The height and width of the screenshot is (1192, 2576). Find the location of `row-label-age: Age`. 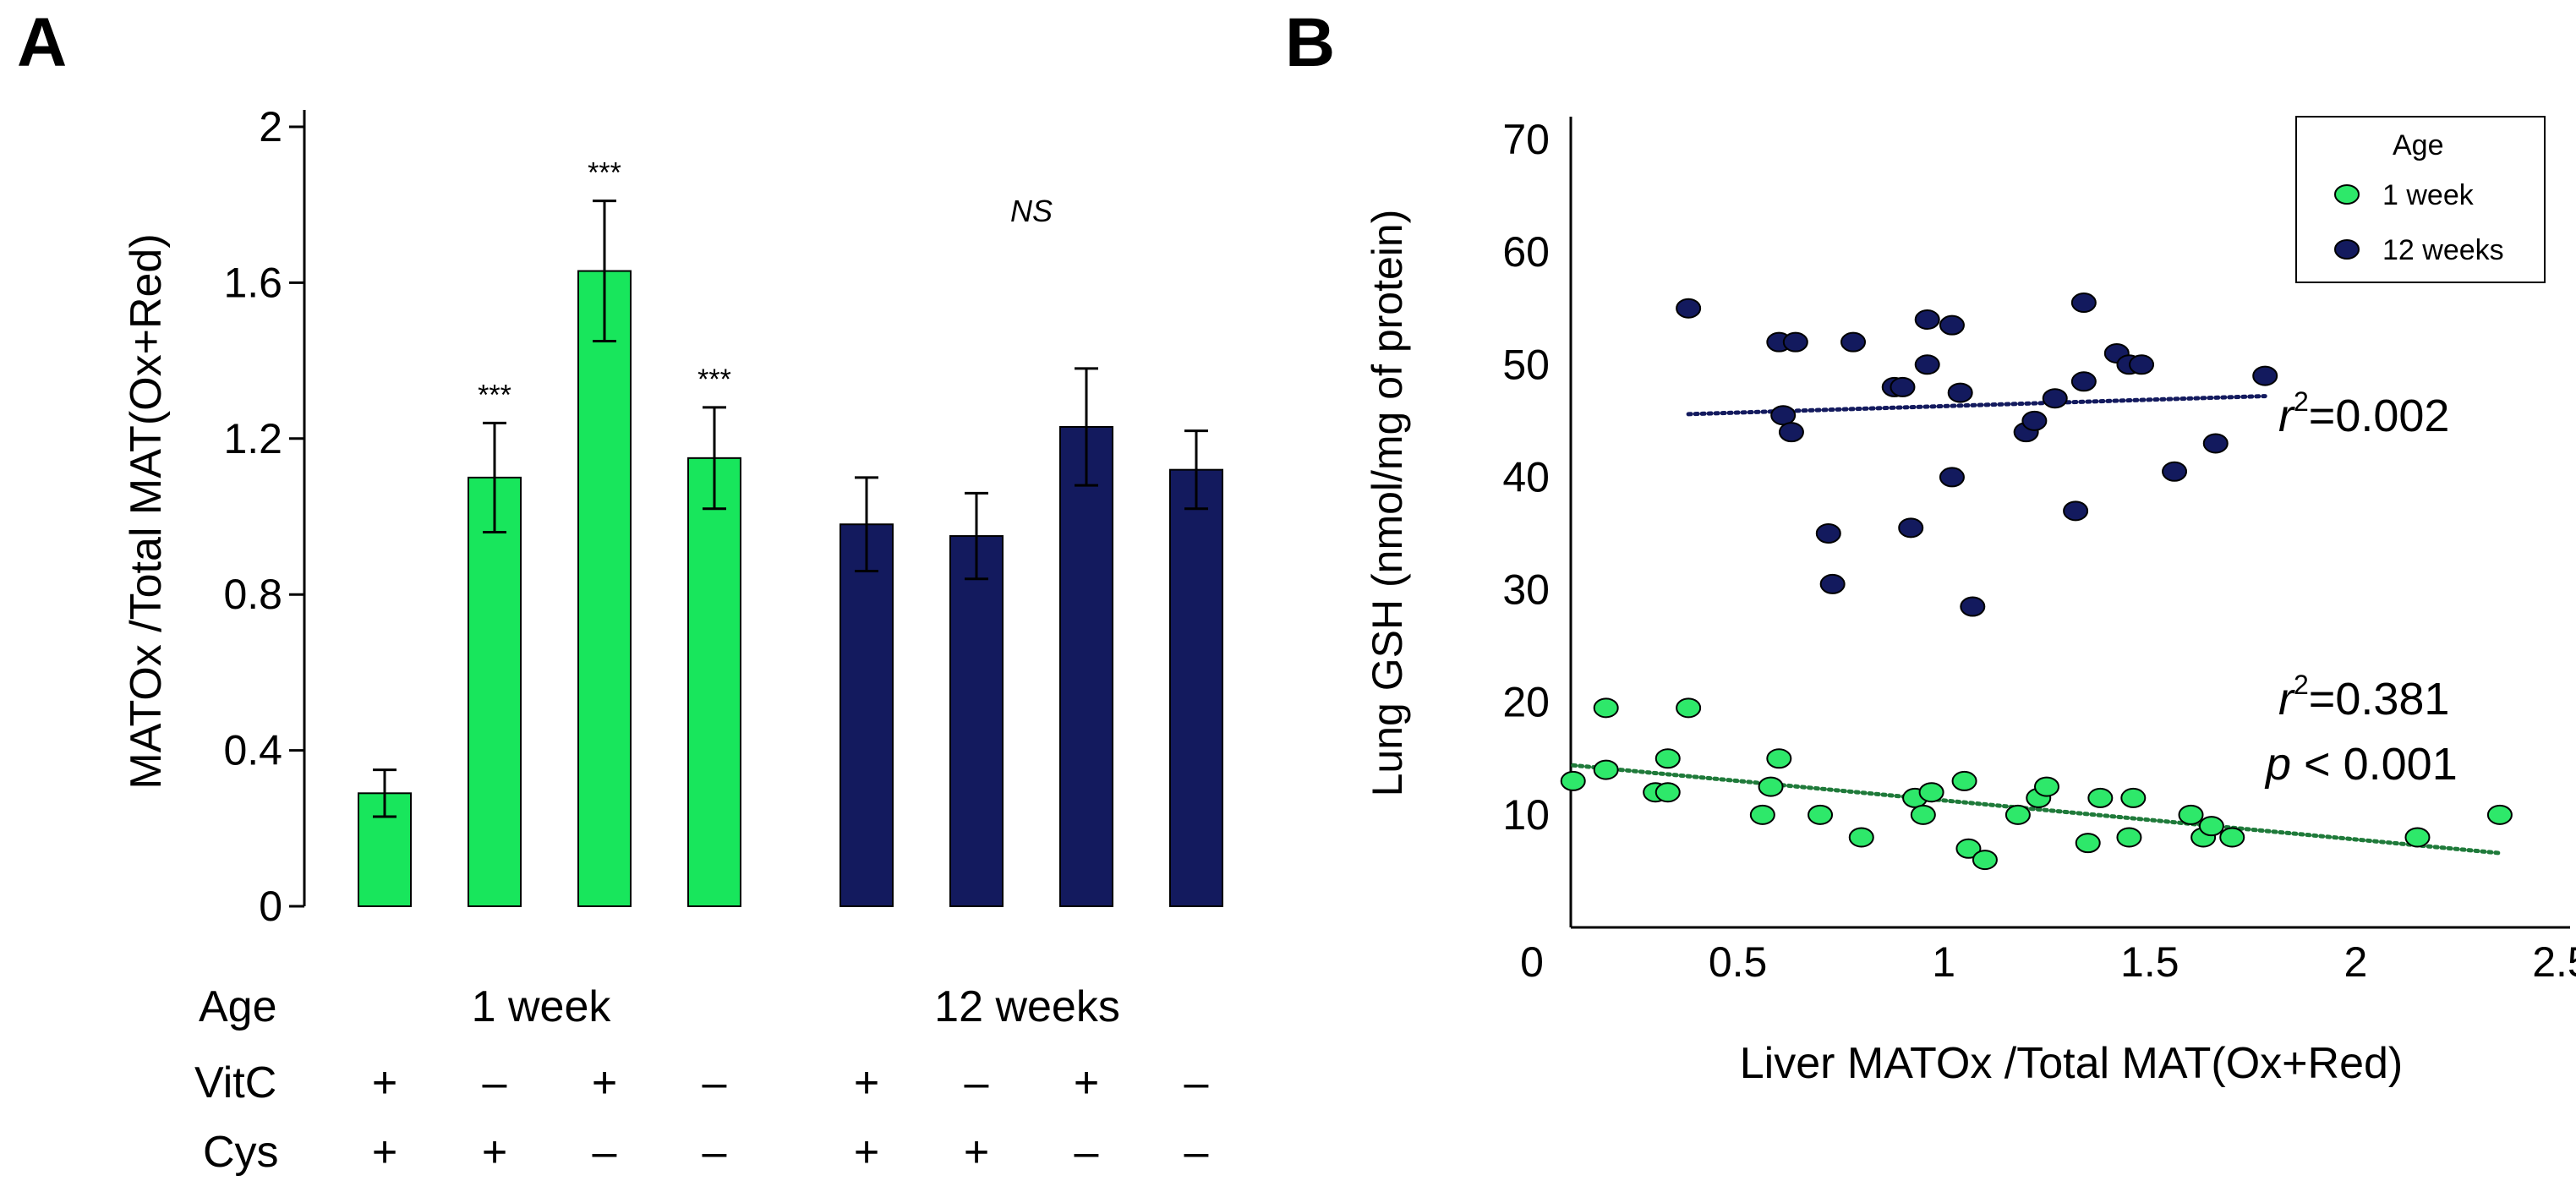

row-label-age: Age is located at coordinates (238, 1006).